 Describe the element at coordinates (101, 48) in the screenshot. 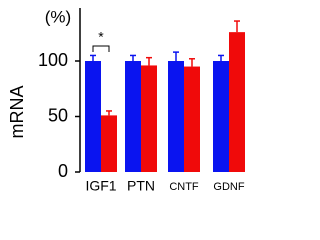

I see `significance-bracket` at that location.